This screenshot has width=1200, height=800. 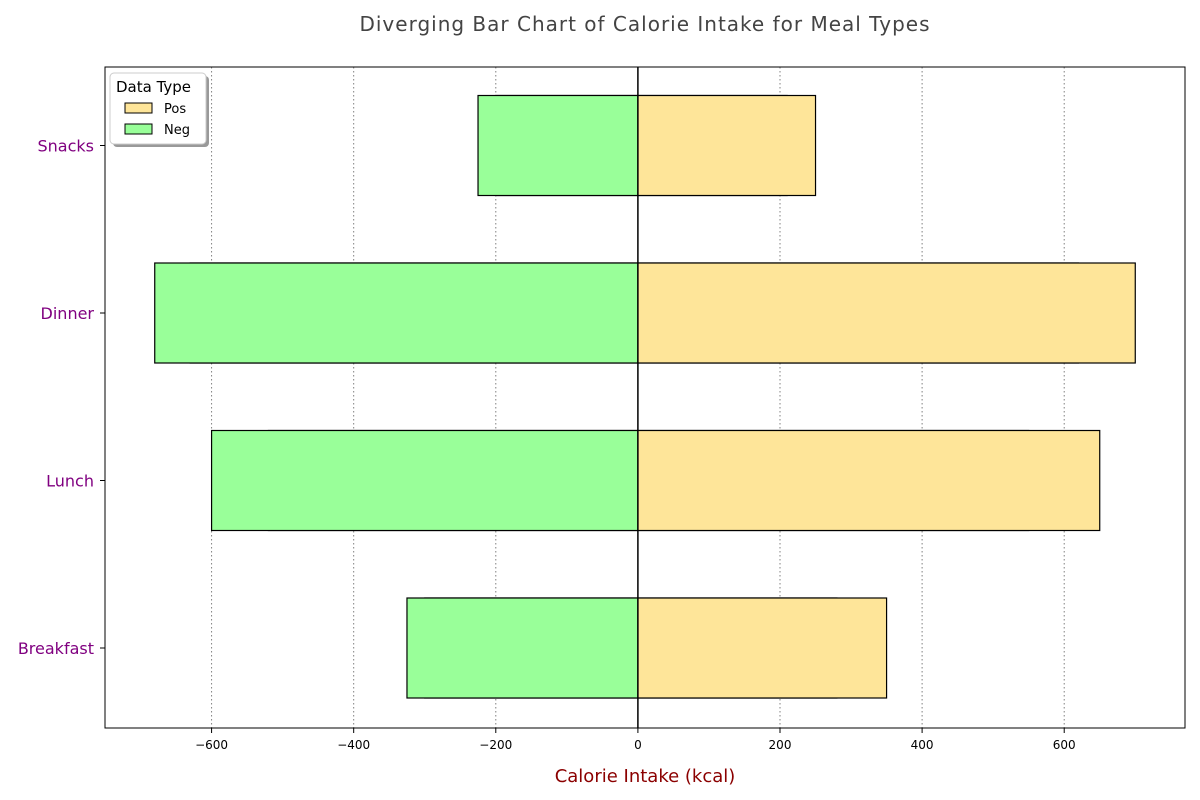 I want to click on legend-swatch-pos, so click(x=138, y=108).